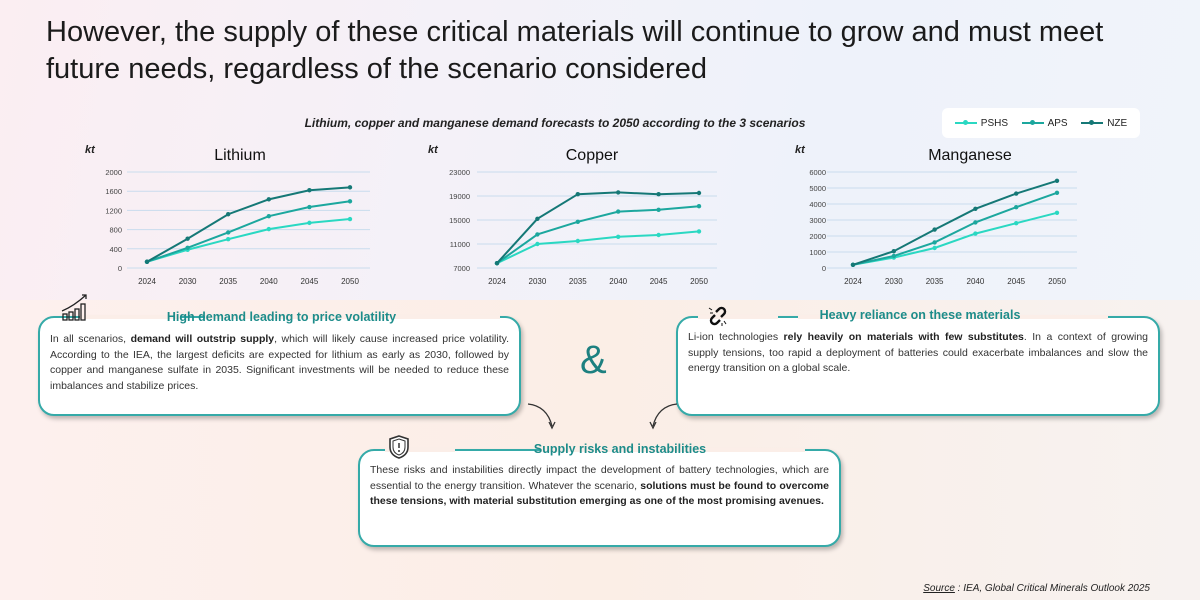 This screenshot has height=600, width=1200. What do you see at coordinates (281, 317) in the screenshot?
I see `demand-box-title: High demand leading to price volatility` at bounding box center [281, 317].